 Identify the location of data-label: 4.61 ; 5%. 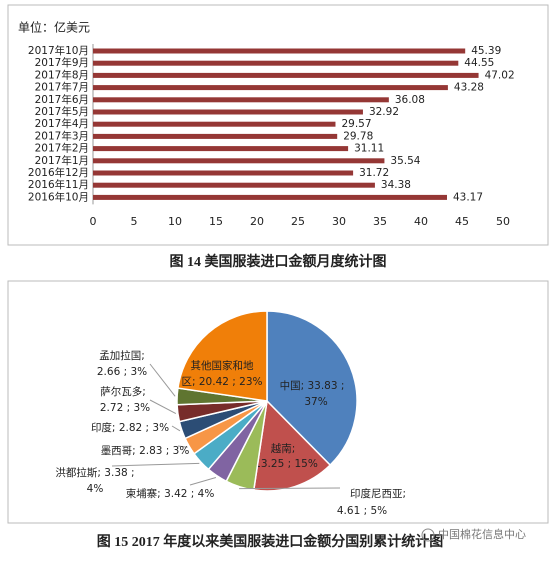
(362, 511).